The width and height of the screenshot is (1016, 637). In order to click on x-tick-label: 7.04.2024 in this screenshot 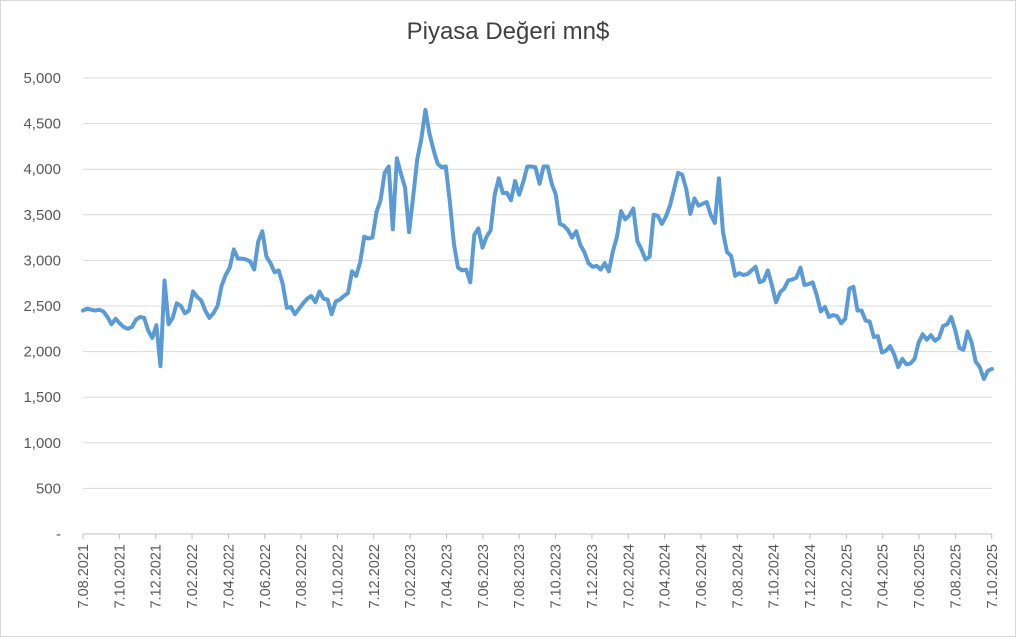, I will do `click(666, 576)`.